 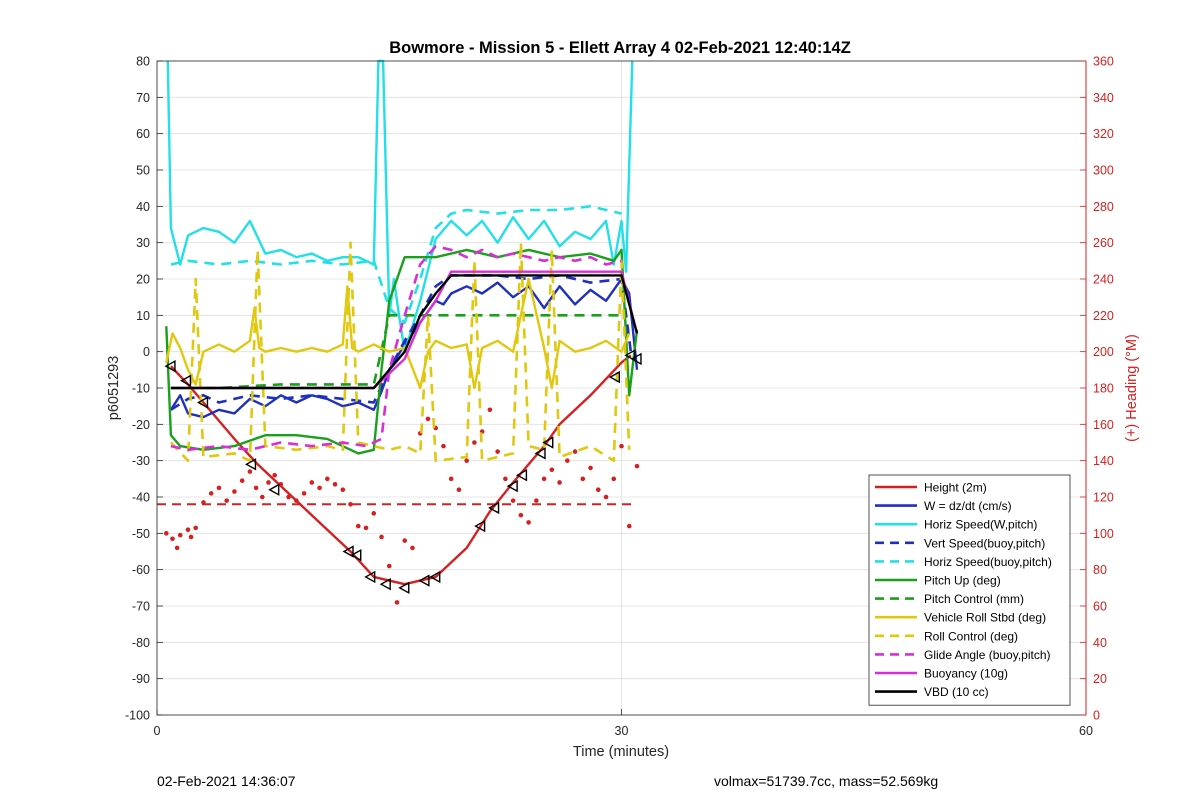 I want to click on y-tick-label: 80, so click(x=143, y=62).